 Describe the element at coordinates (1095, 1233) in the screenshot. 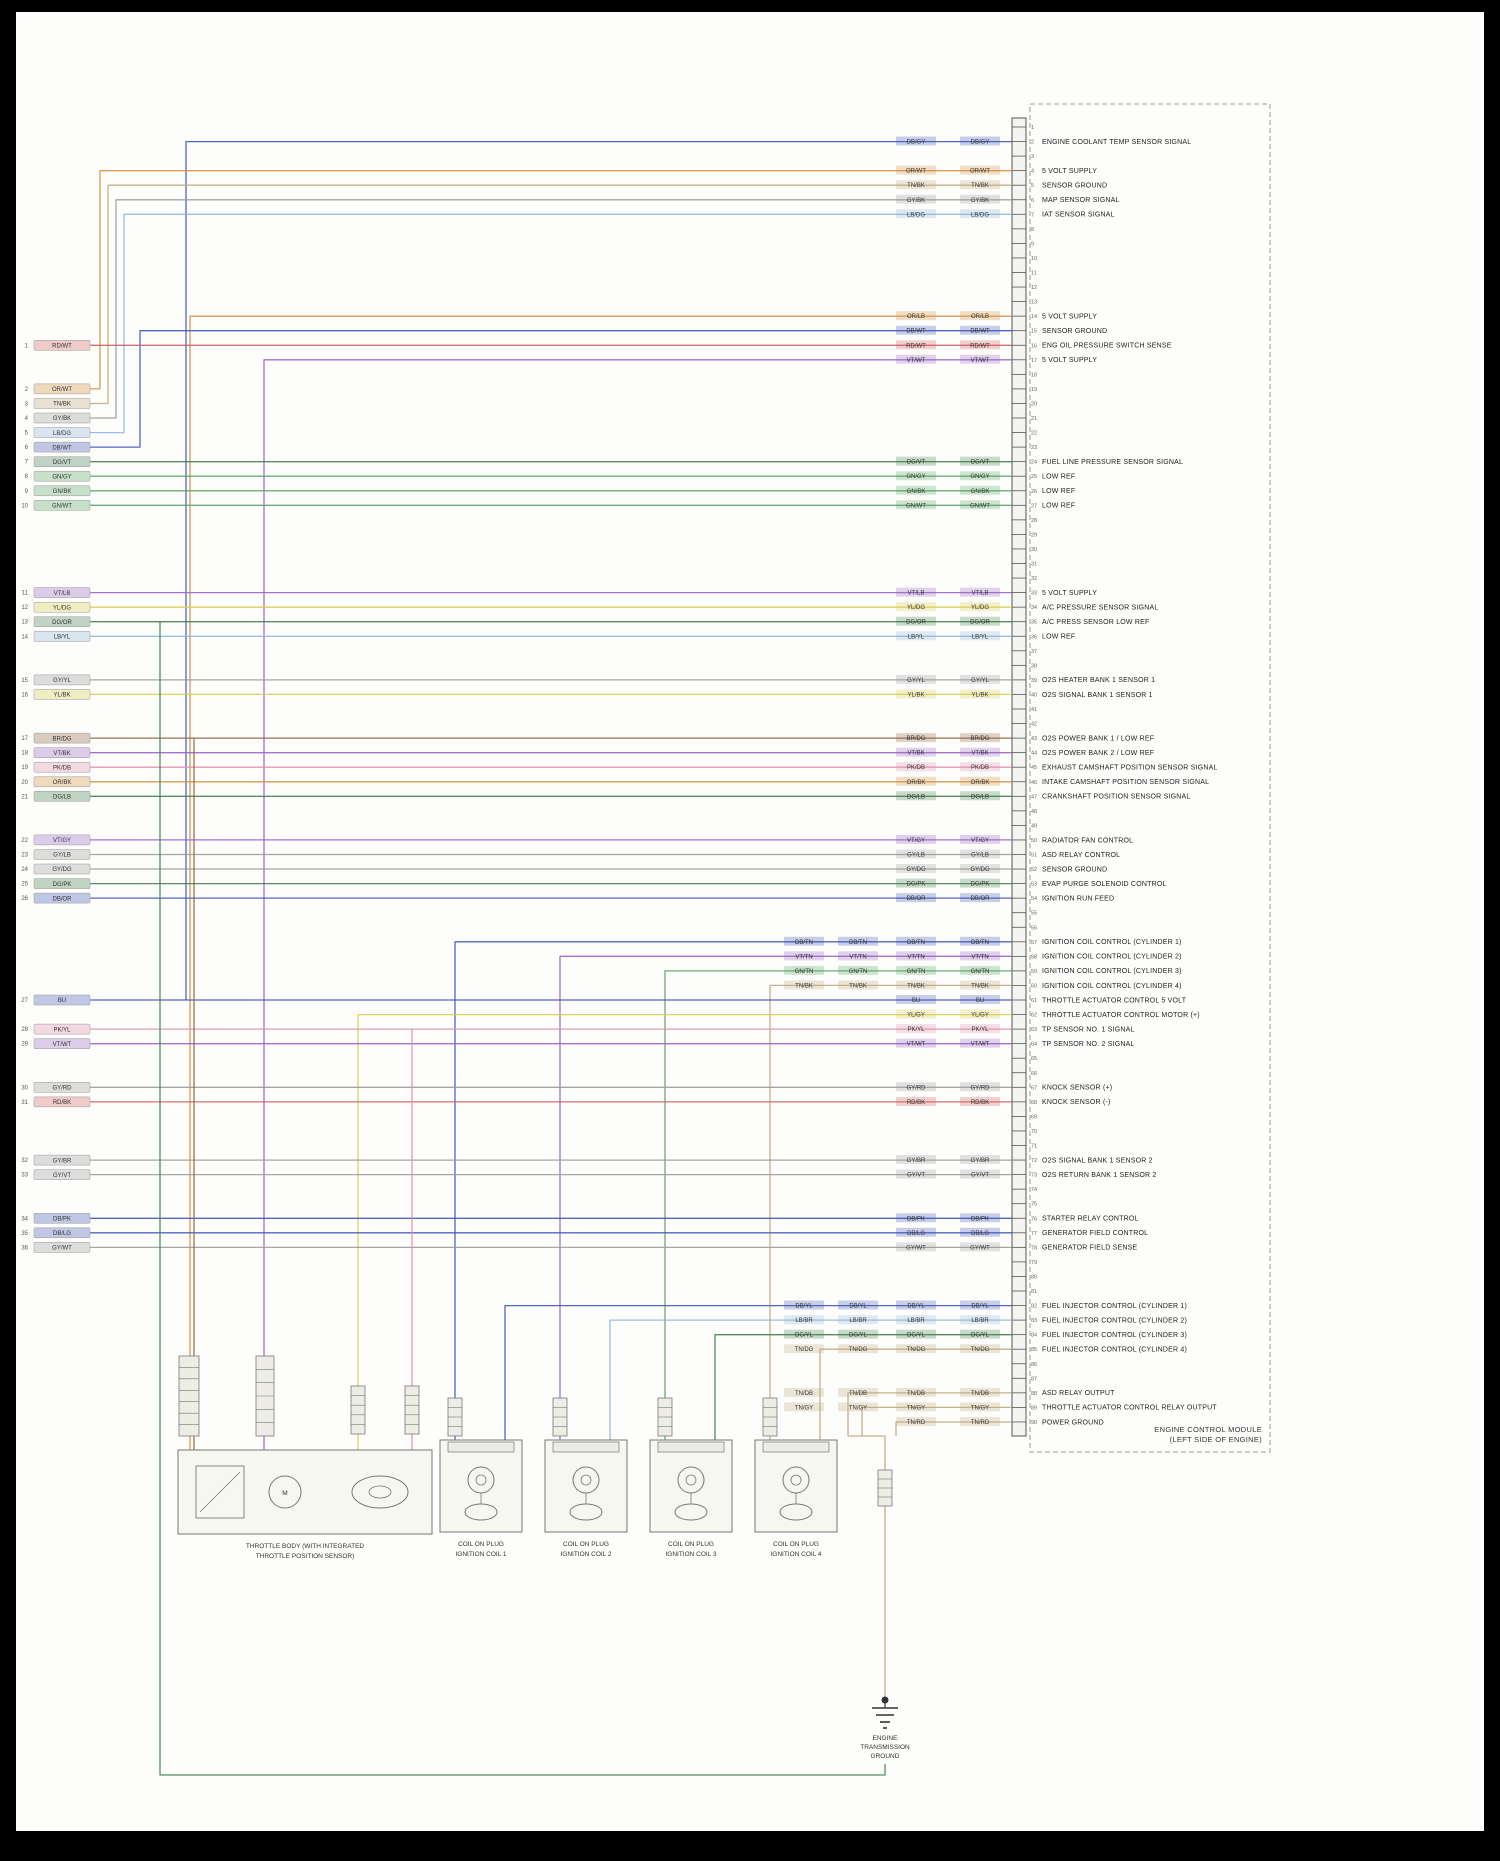

I see `ecm-circuit-label: GENERATOR FIELD CONTROL` at that location.